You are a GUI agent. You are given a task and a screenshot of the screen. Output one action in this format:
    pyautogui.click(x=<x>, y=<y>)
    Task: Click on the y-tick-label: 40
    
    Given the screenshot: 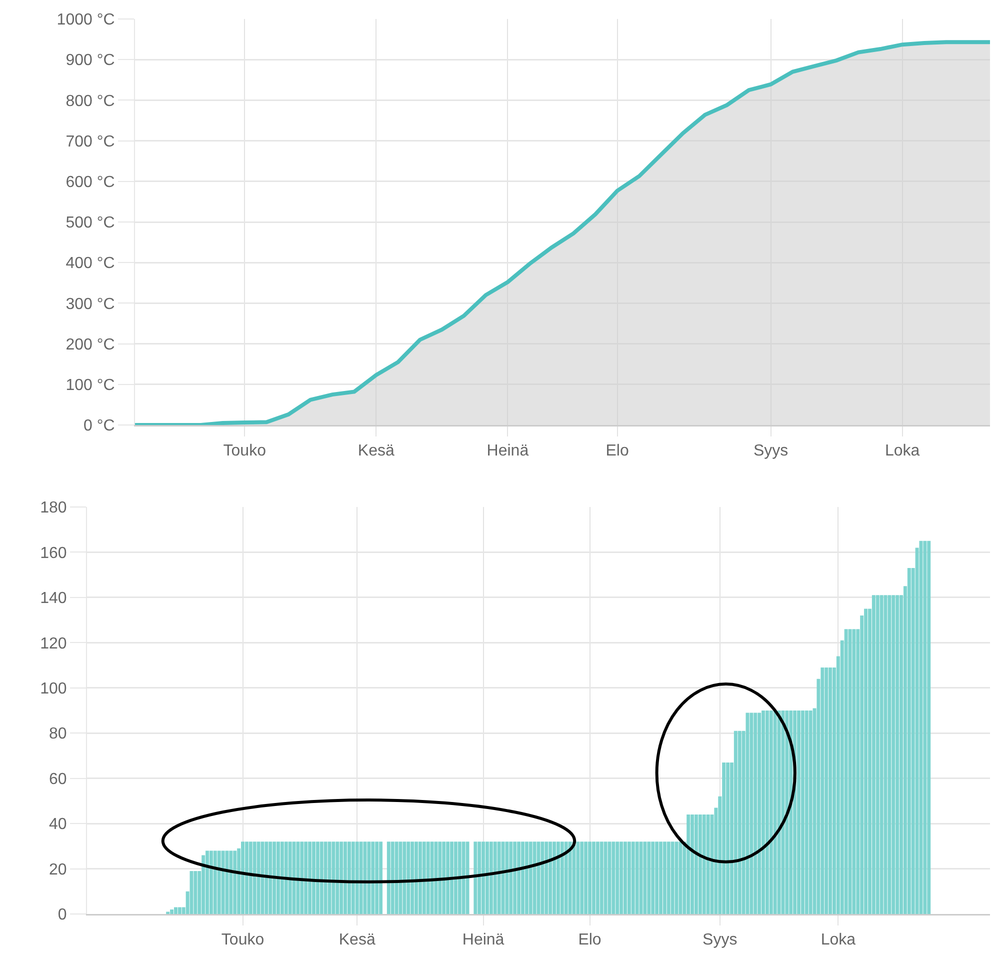 What is the action you would take?
    pyautogui.click(x=58, y=825)
    